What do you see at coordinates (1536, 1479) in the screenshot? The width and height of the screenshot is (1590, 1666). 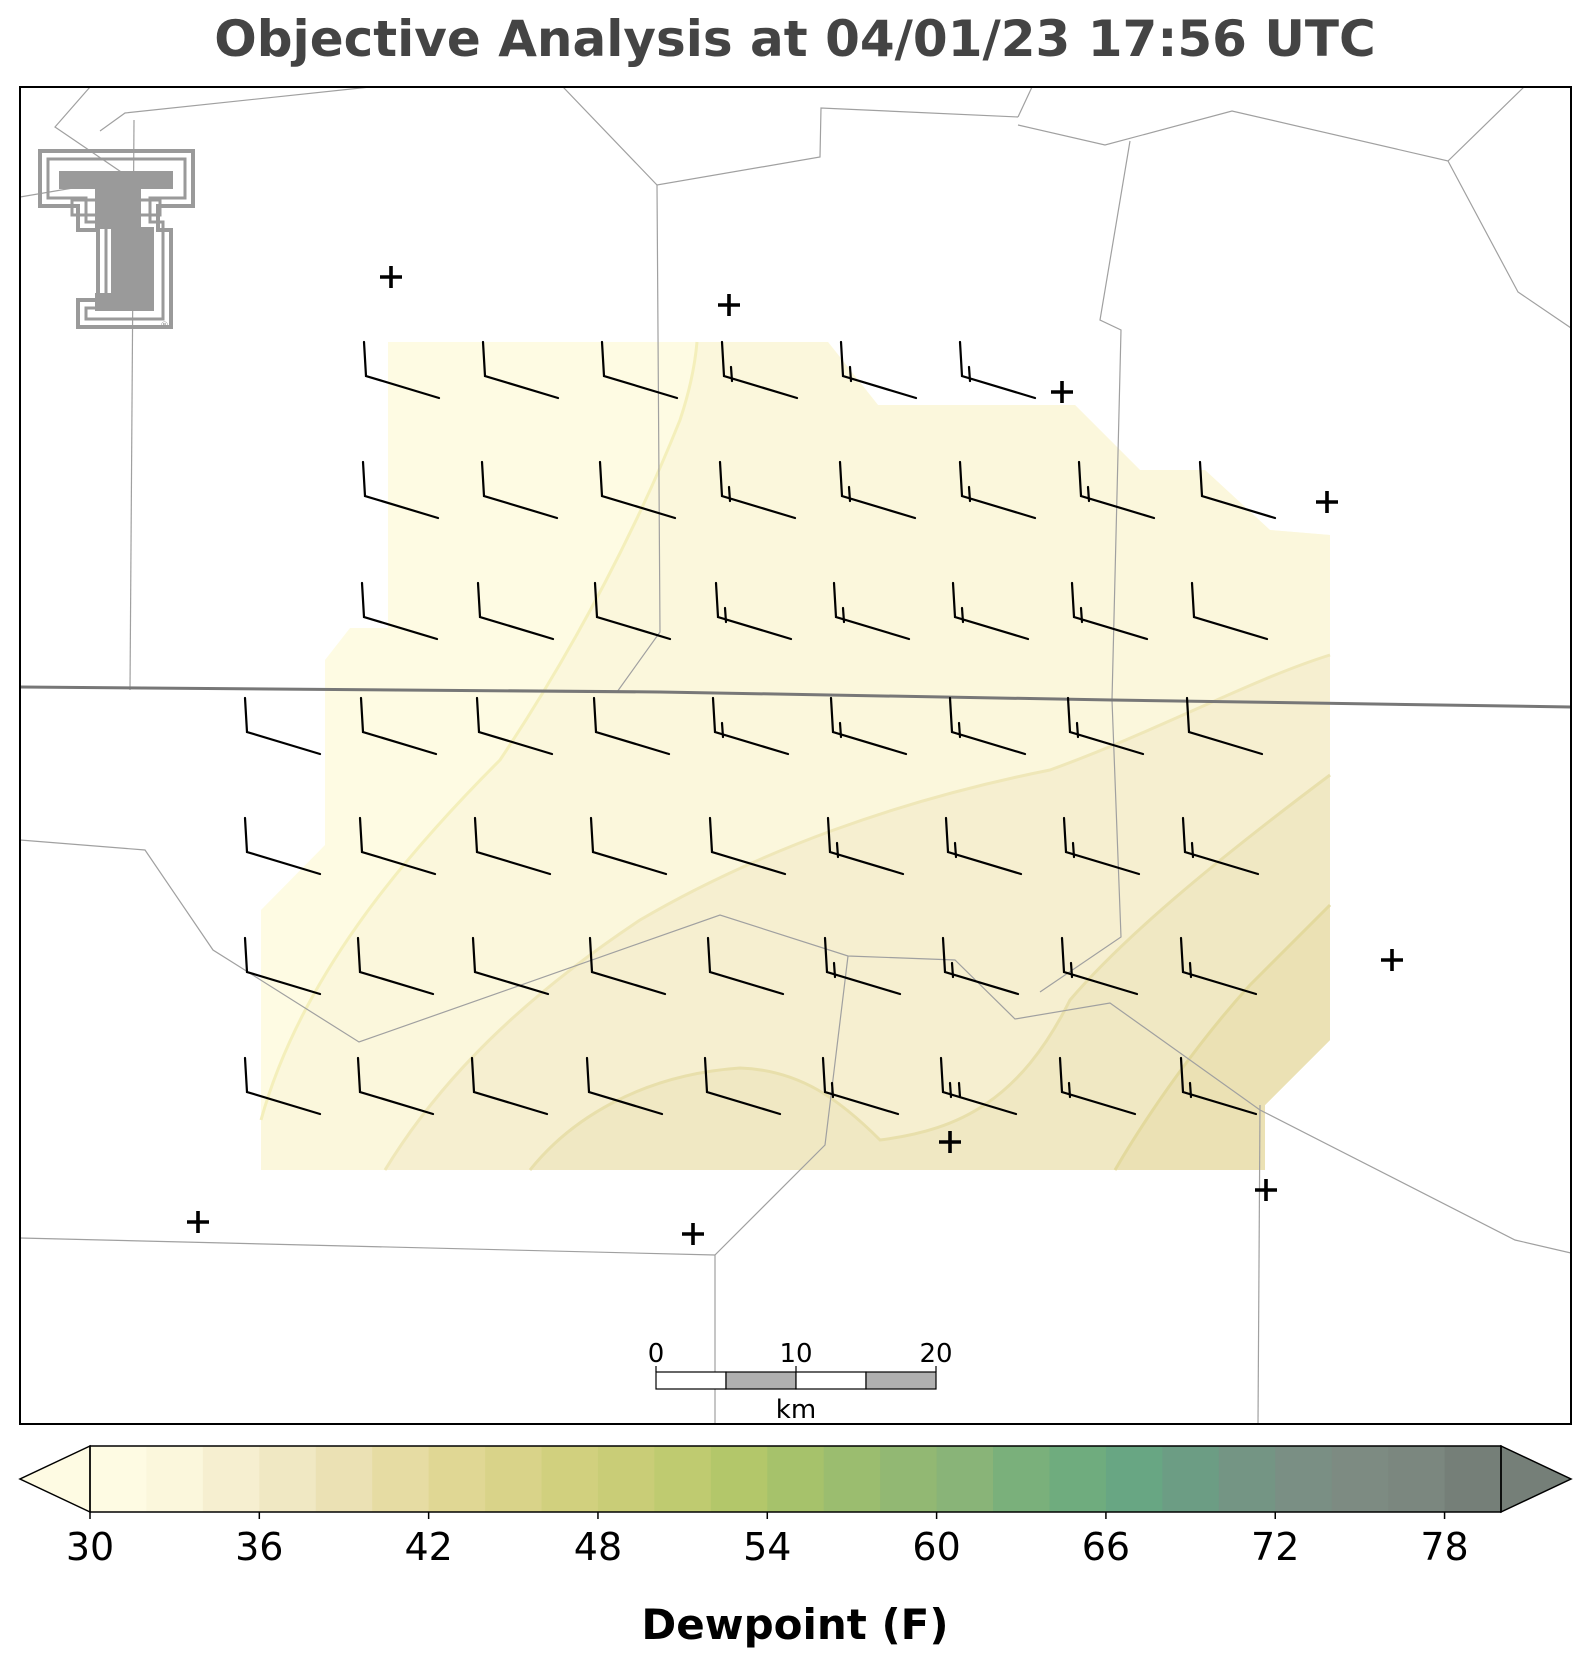 I see `colorbar-max-arrow` at bounding box center [1536, 1479].